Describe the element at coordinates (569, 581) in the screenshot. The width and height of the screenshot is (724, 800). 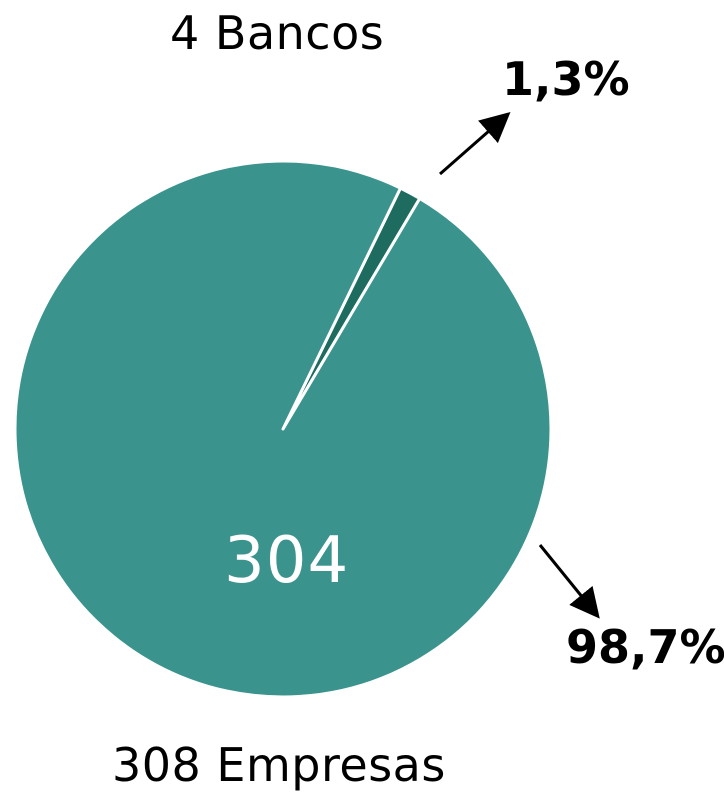
I see `large-slice-arrow` at that location.